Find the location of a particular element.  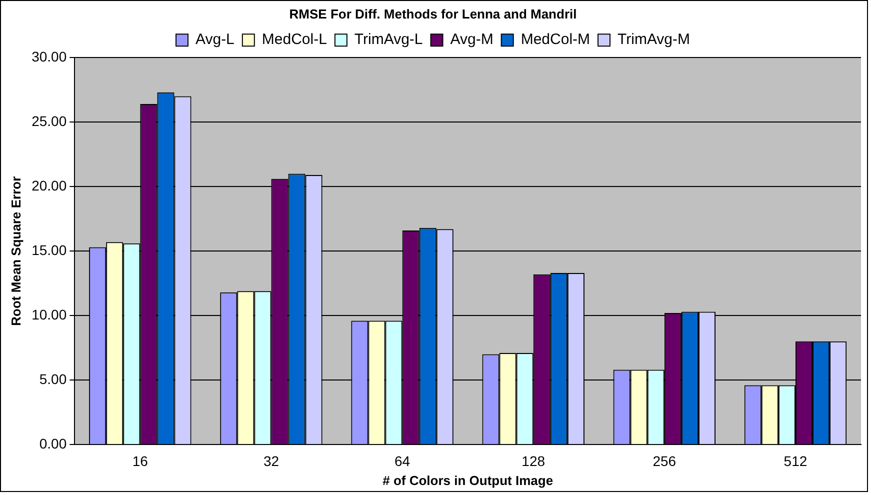

legend-label: TrimAvg-M is located at coordinates (654, 39).